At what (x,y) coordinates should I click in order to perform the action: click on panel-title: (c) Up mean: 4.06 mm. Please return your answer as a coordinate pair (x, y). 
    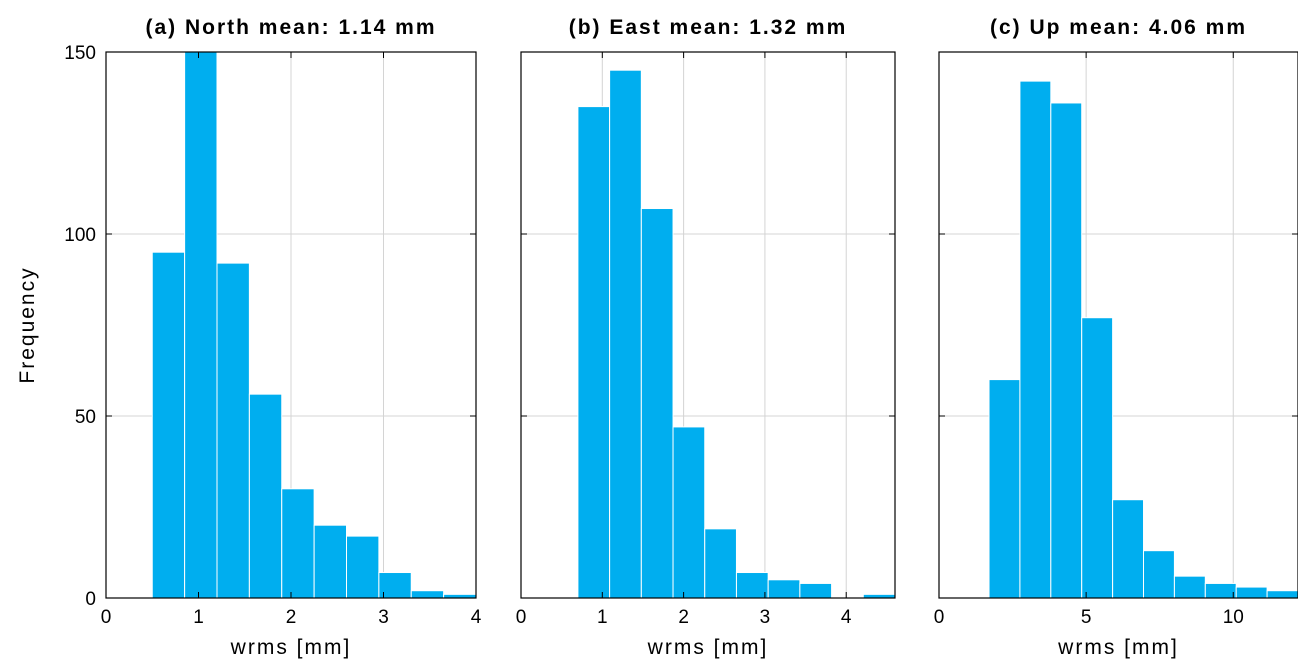
    Looking at the image, I should click on (1118, 27).